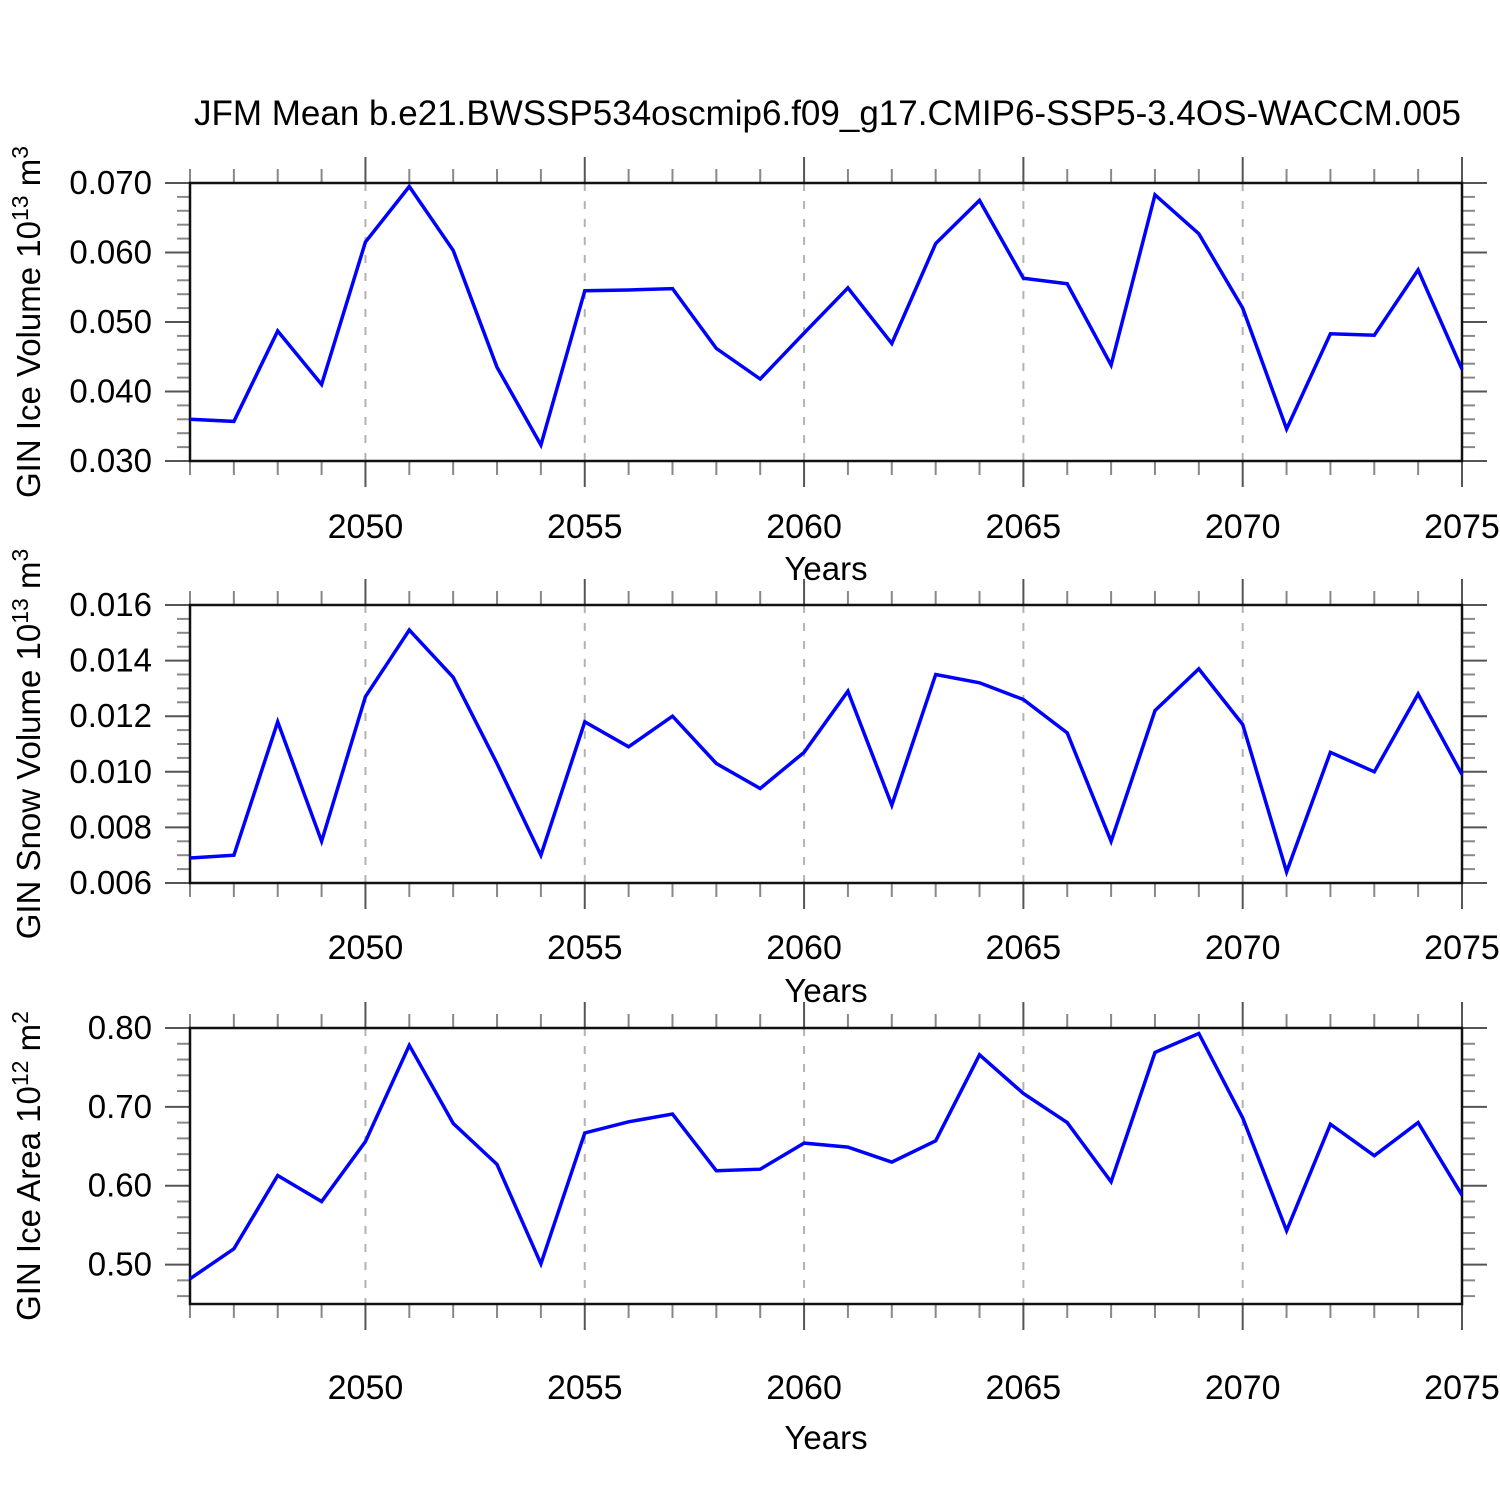 Image resolution: width=1500 pixels, height=1500 pixels. What do you see at coordinates (120, 1185) in the screenshot?
I see `y-tick-label: 0.60` at bounding box center [120, 1185].